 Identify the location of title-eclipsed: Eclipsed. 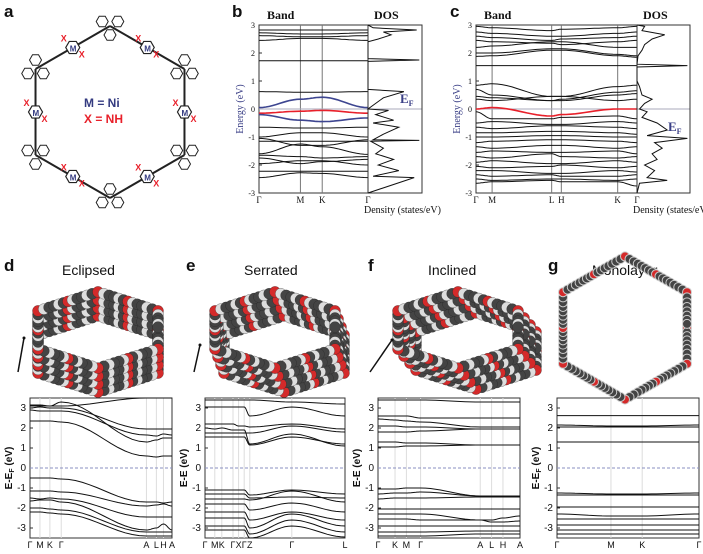
(88, 270).